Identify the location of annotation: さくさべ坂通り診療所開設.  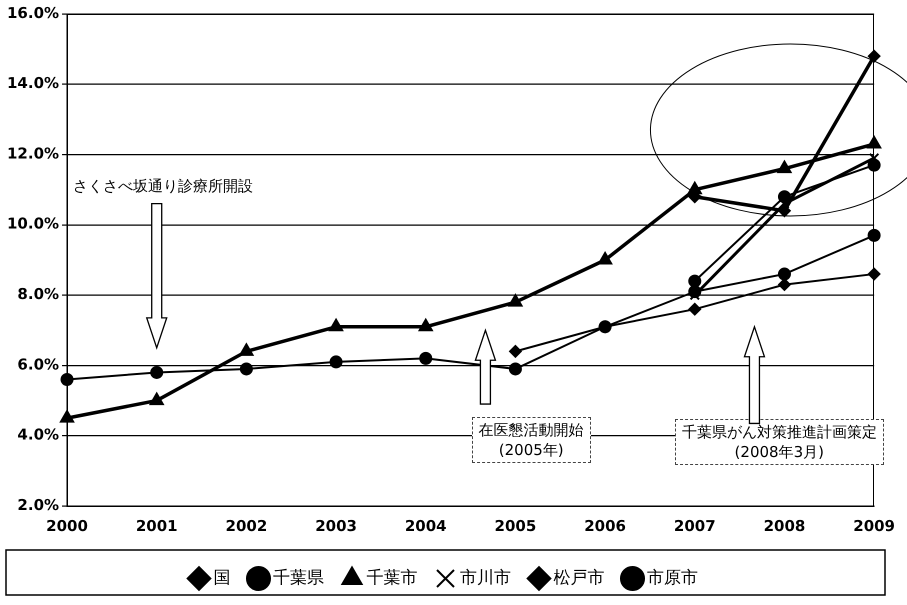
(163, 186).